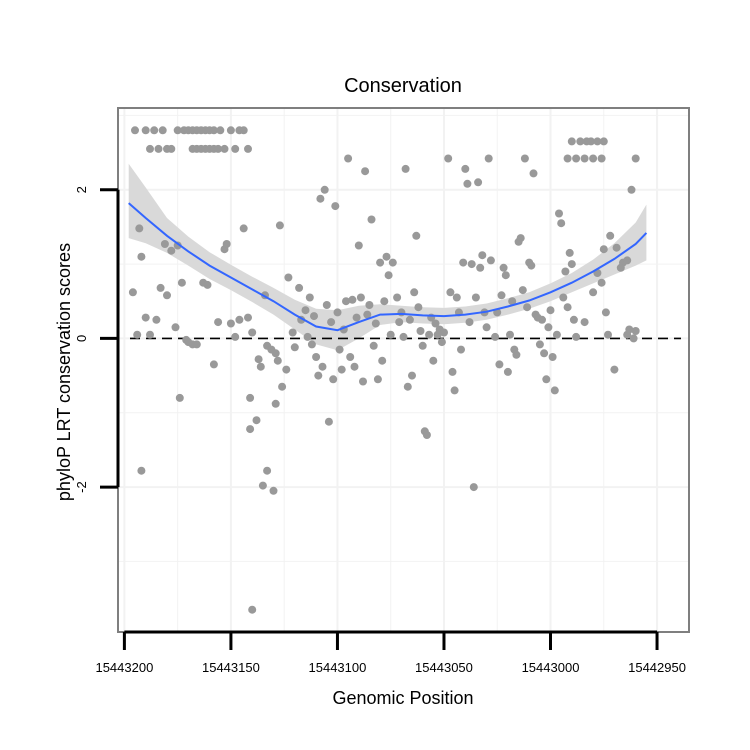 The image size is (750, 750). I want to click on x-tick-label: 15443050, so click(444, 667).